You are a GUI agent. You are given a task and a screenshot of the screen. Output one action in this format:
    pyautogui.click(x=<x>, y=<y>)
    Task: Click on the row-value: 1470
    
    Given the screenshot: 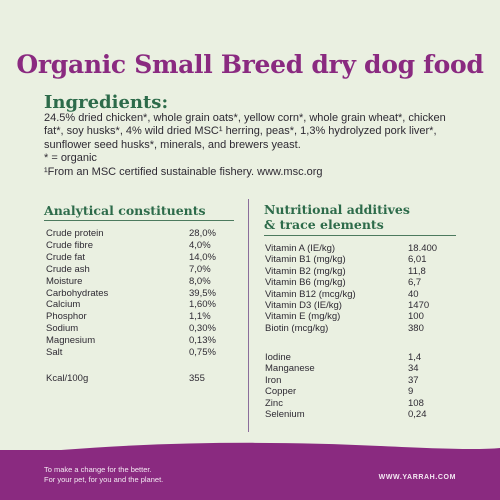 What is the action you would take?
    pyautogui.click(x=419, y=305)
    